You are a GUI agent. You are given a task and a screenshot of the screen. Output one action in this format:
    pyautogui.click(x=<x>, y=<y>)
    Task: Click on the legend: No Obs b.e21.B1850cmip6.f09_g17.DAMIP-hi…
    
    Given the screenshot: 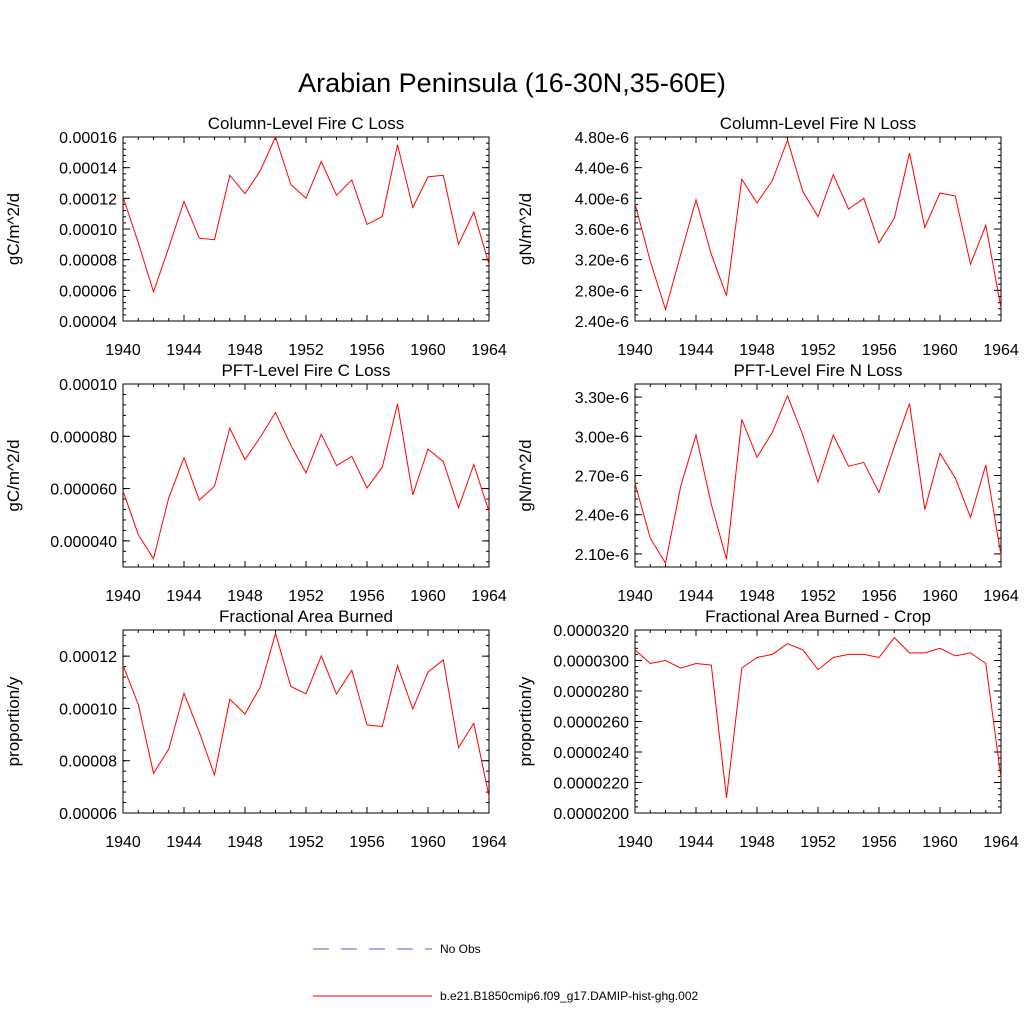 What is the action you would take?
    pyautogui.click(x=505, y=972)
    